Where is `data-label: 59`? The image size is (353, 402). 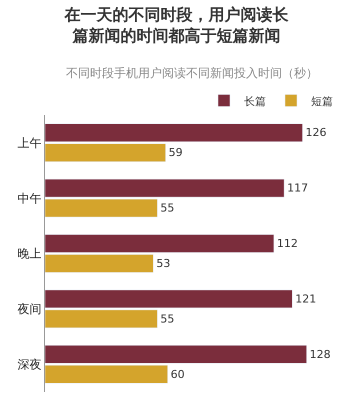
data-label: 59 is located at coordinates (175, 153).